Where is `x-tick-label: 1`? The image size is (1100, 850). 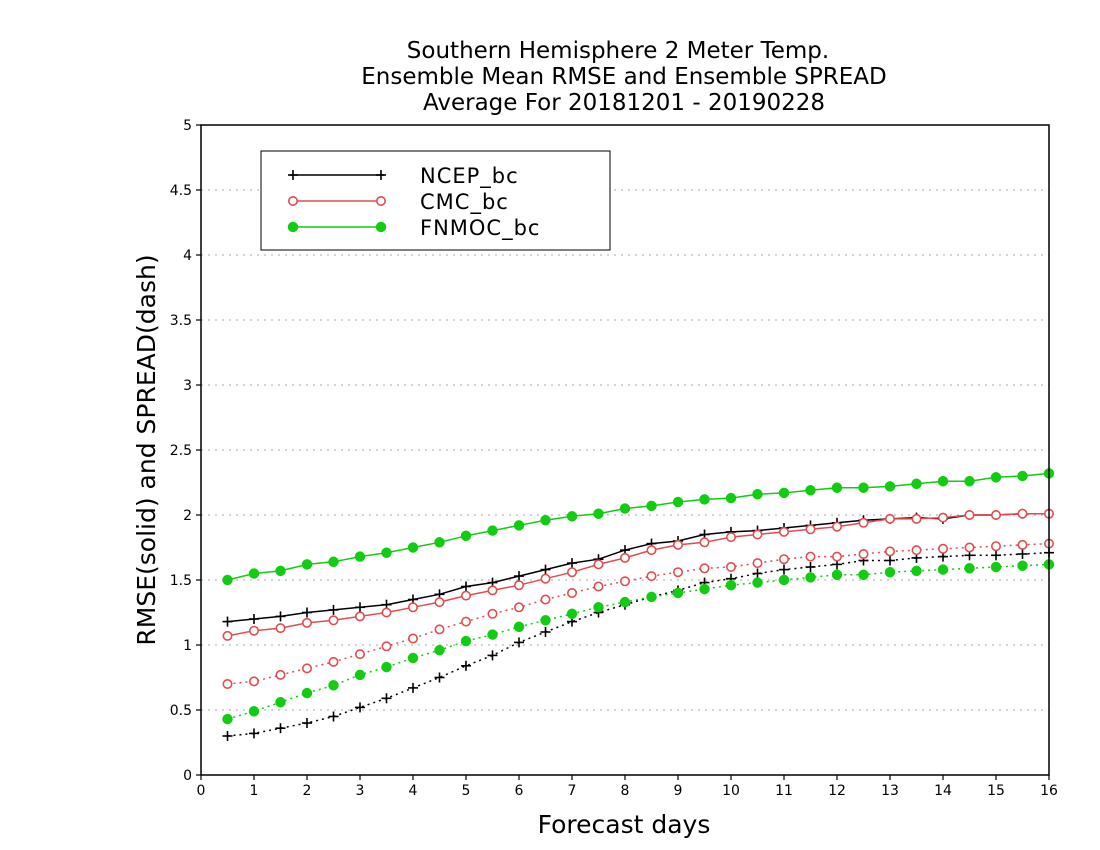 x-tick-label: 1 is located at coordinates (254, 791).